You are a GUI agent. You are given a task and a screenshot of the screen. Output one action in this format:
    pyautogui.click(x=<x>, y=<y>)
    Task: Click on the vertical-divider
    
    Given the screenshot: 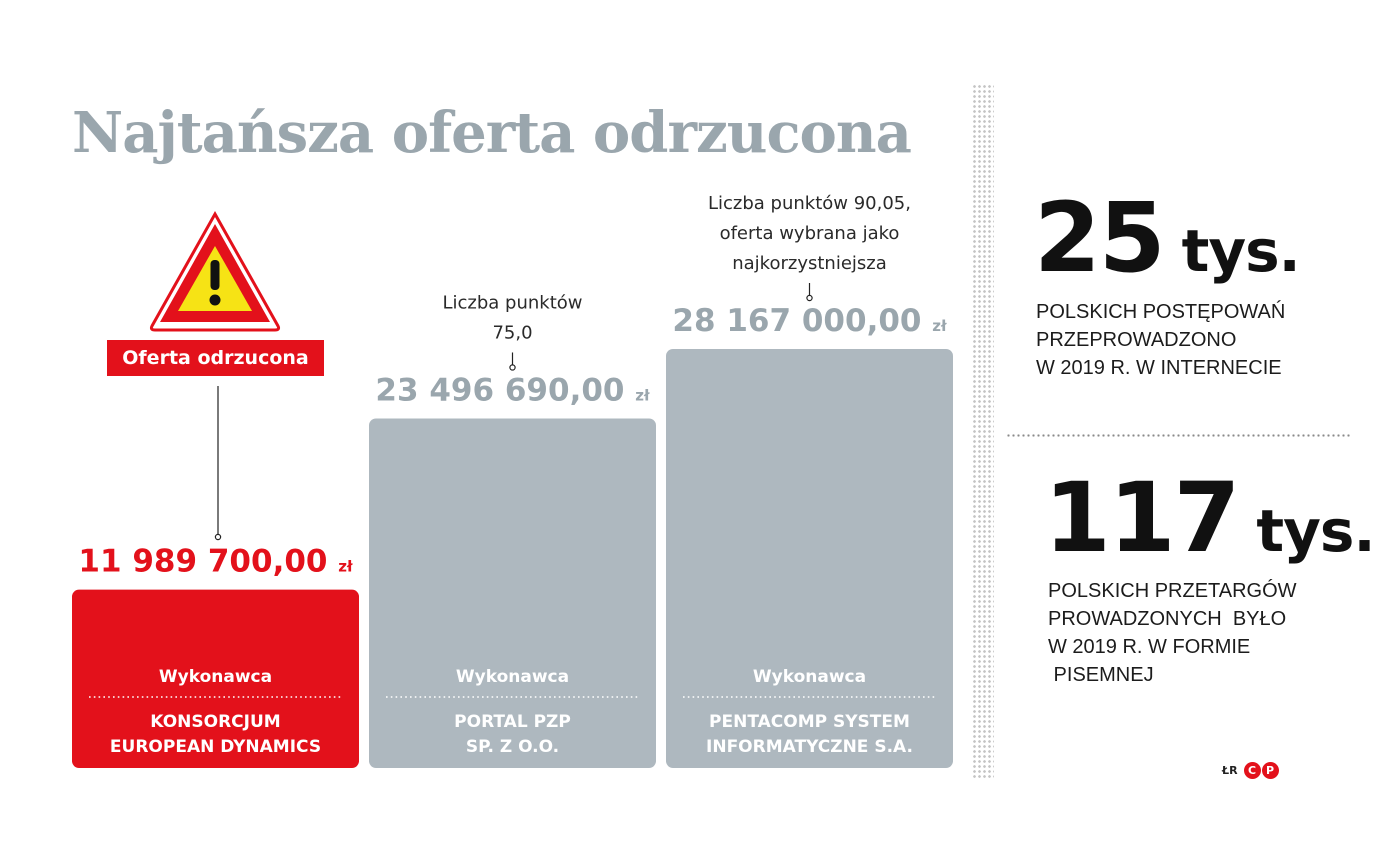 What is the action you would take?
    pyautogui.click(x=983, y=431)
    